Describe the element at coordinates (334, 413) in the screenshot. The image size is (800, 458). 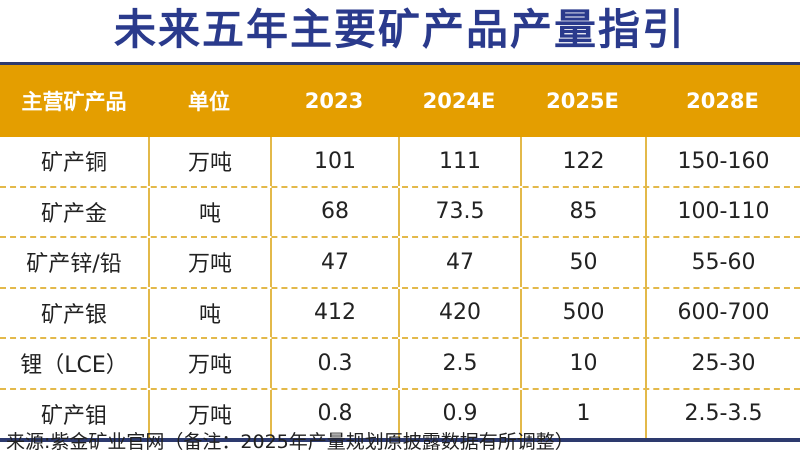
I see `table-cell: 0.8` at that location.